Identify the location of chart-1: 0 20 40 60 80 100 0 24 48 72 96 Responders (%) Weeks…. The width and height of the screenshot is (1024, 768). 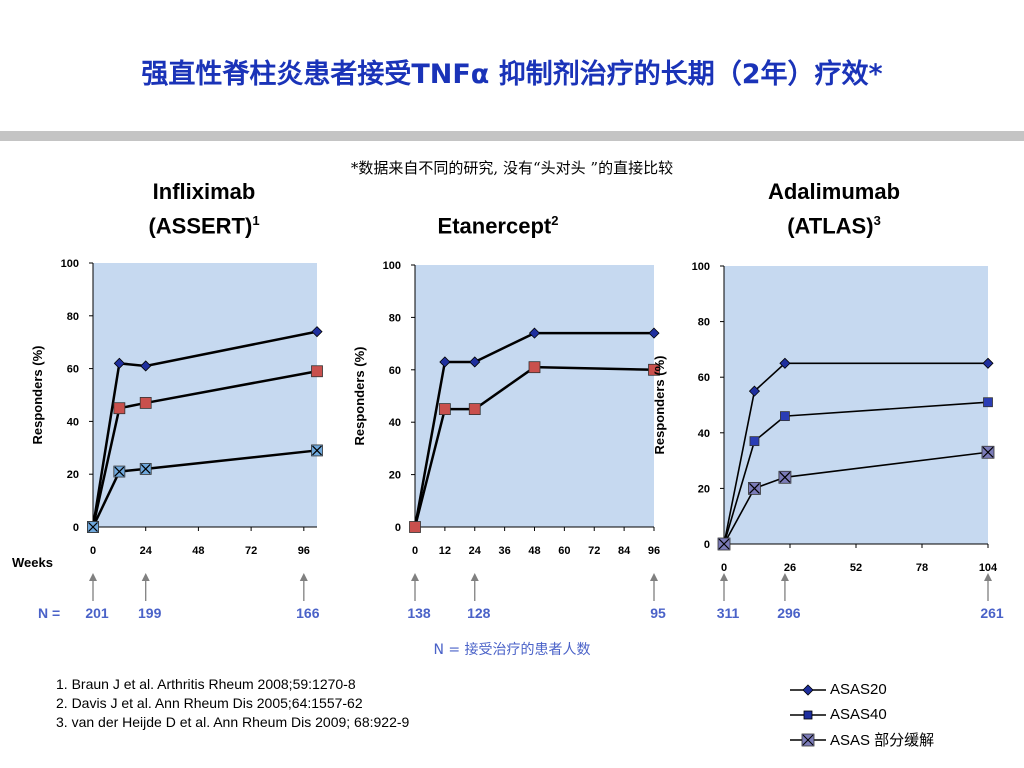
(167, 439).